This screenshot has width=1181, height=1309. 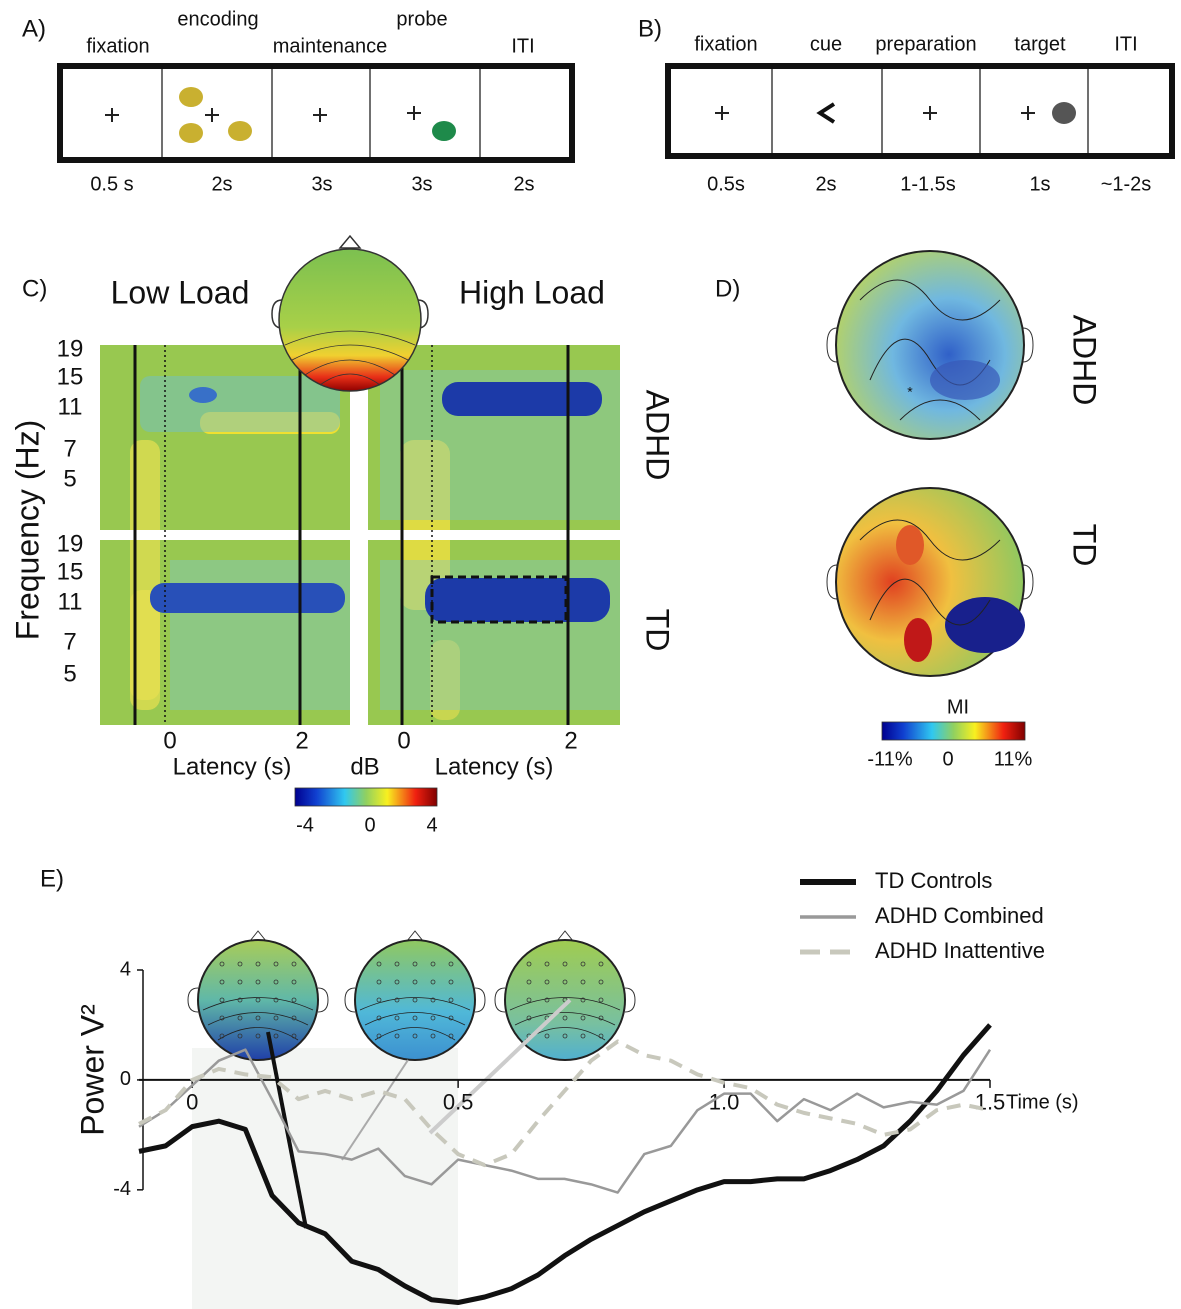 I want to click on connector, so click(x=500, y=1066).